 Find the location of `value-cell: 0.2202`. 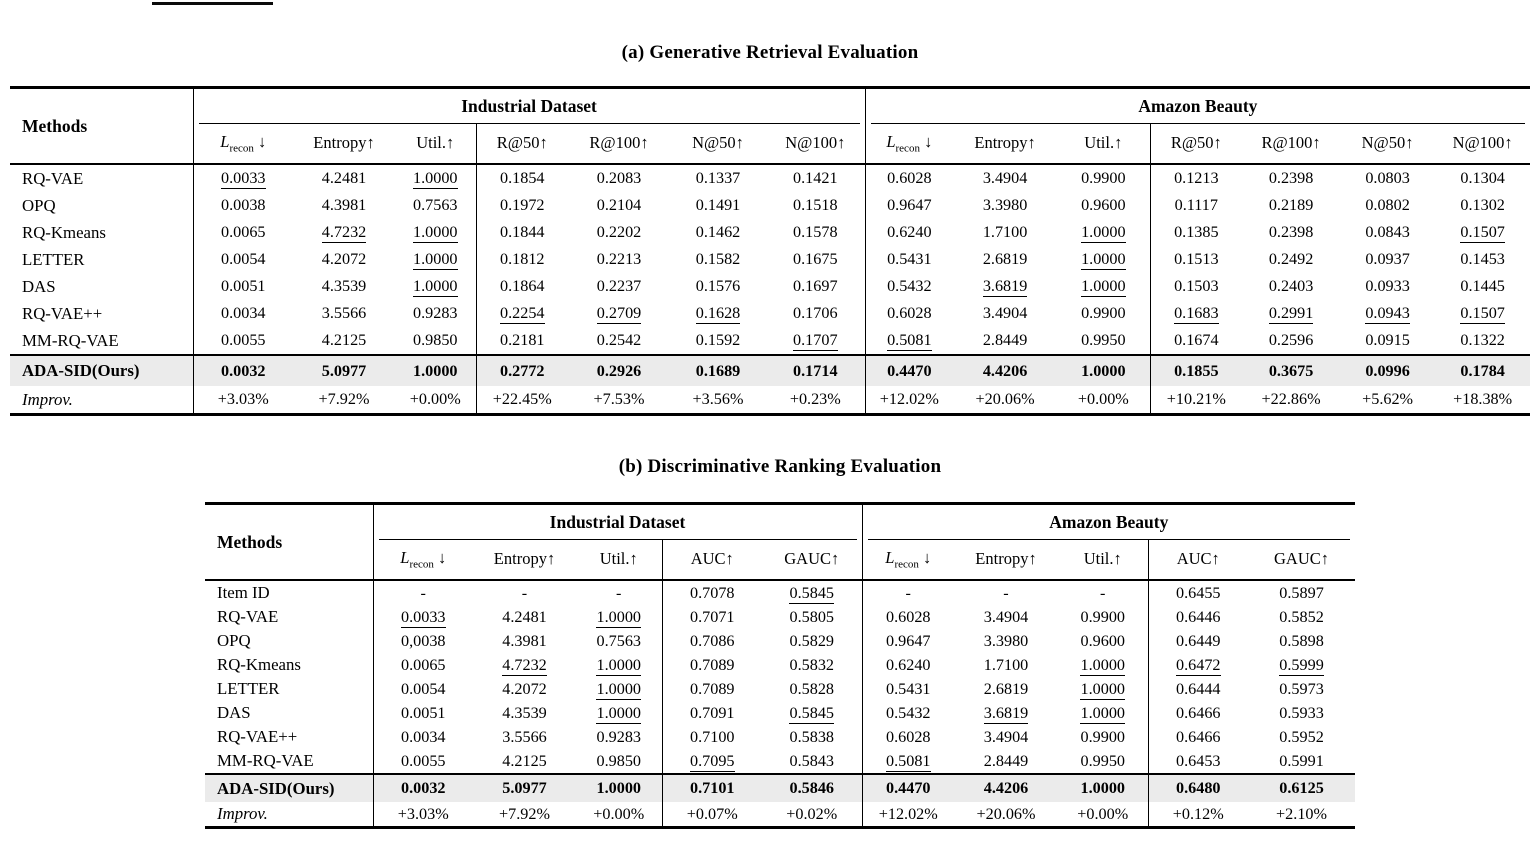

value-cell: 0.2202 is located at coordinates (619, 232).